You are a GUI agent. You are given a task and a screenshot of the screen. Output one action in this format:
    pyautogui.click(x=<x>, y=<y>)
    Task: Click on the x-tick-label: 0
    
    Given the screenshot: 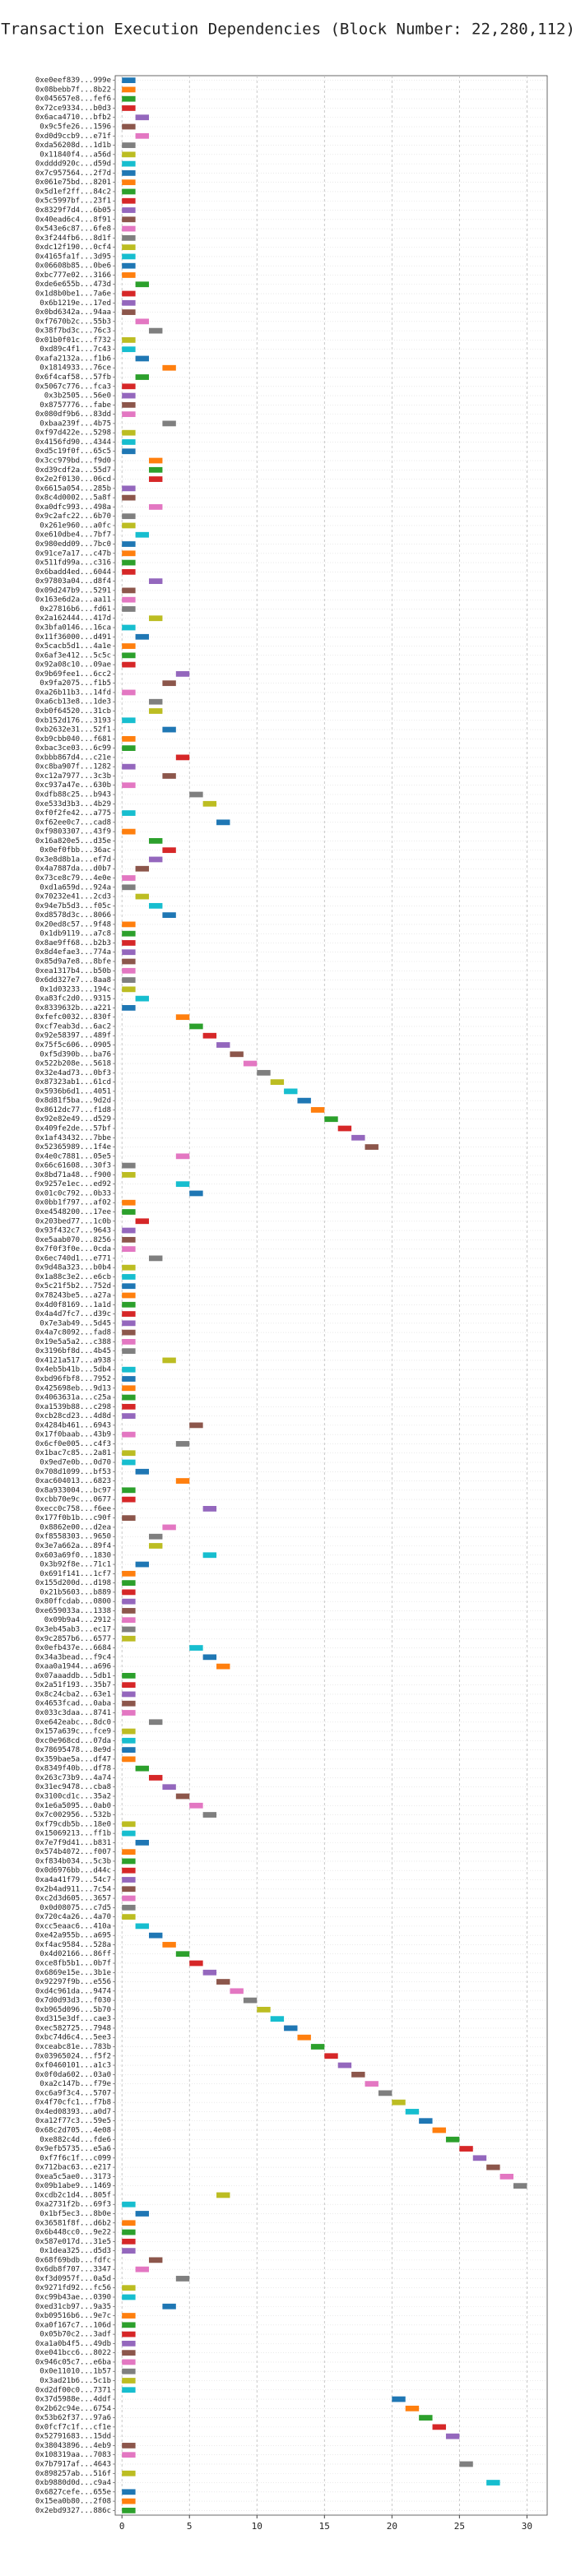 What is the action you would take?
    pyautogui.click(x=122, y=2526)
    